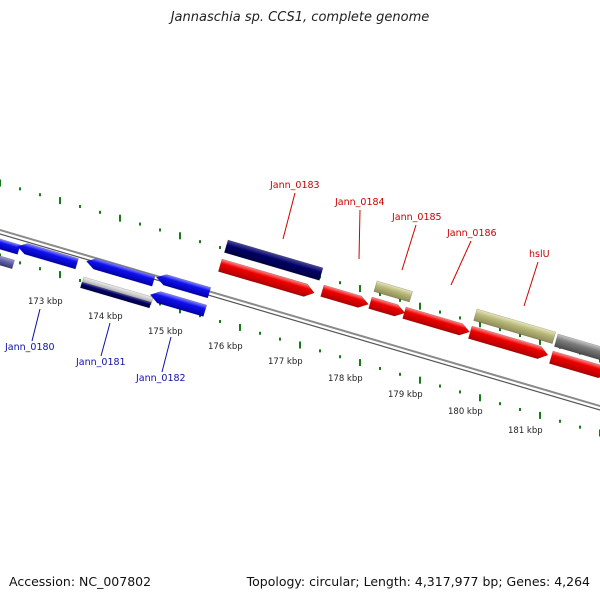 Image resolution: width=600 pixels, height=600 pixels. What do you see at coordinates (359, 202) in the screenshot?
I see `forward-gene-label: Jann_0184` at bounding box center [359, 202].